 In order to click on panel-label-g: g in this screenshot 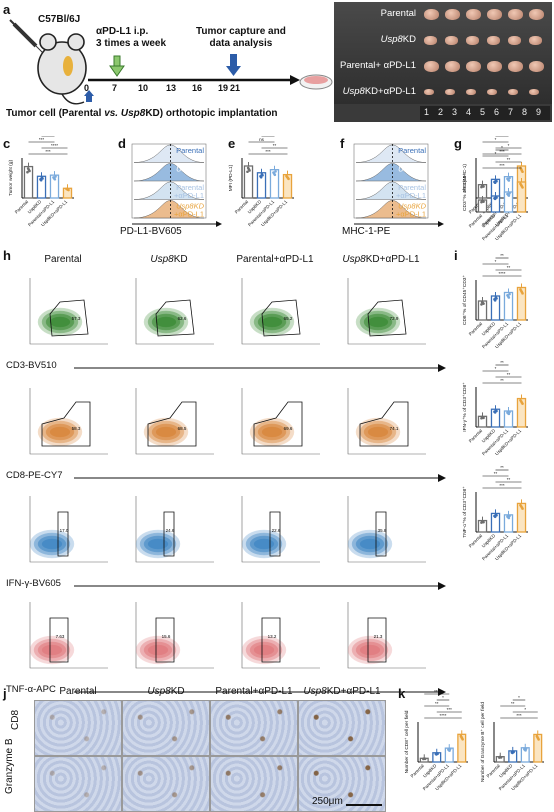, I will do `click(458, 143)`.